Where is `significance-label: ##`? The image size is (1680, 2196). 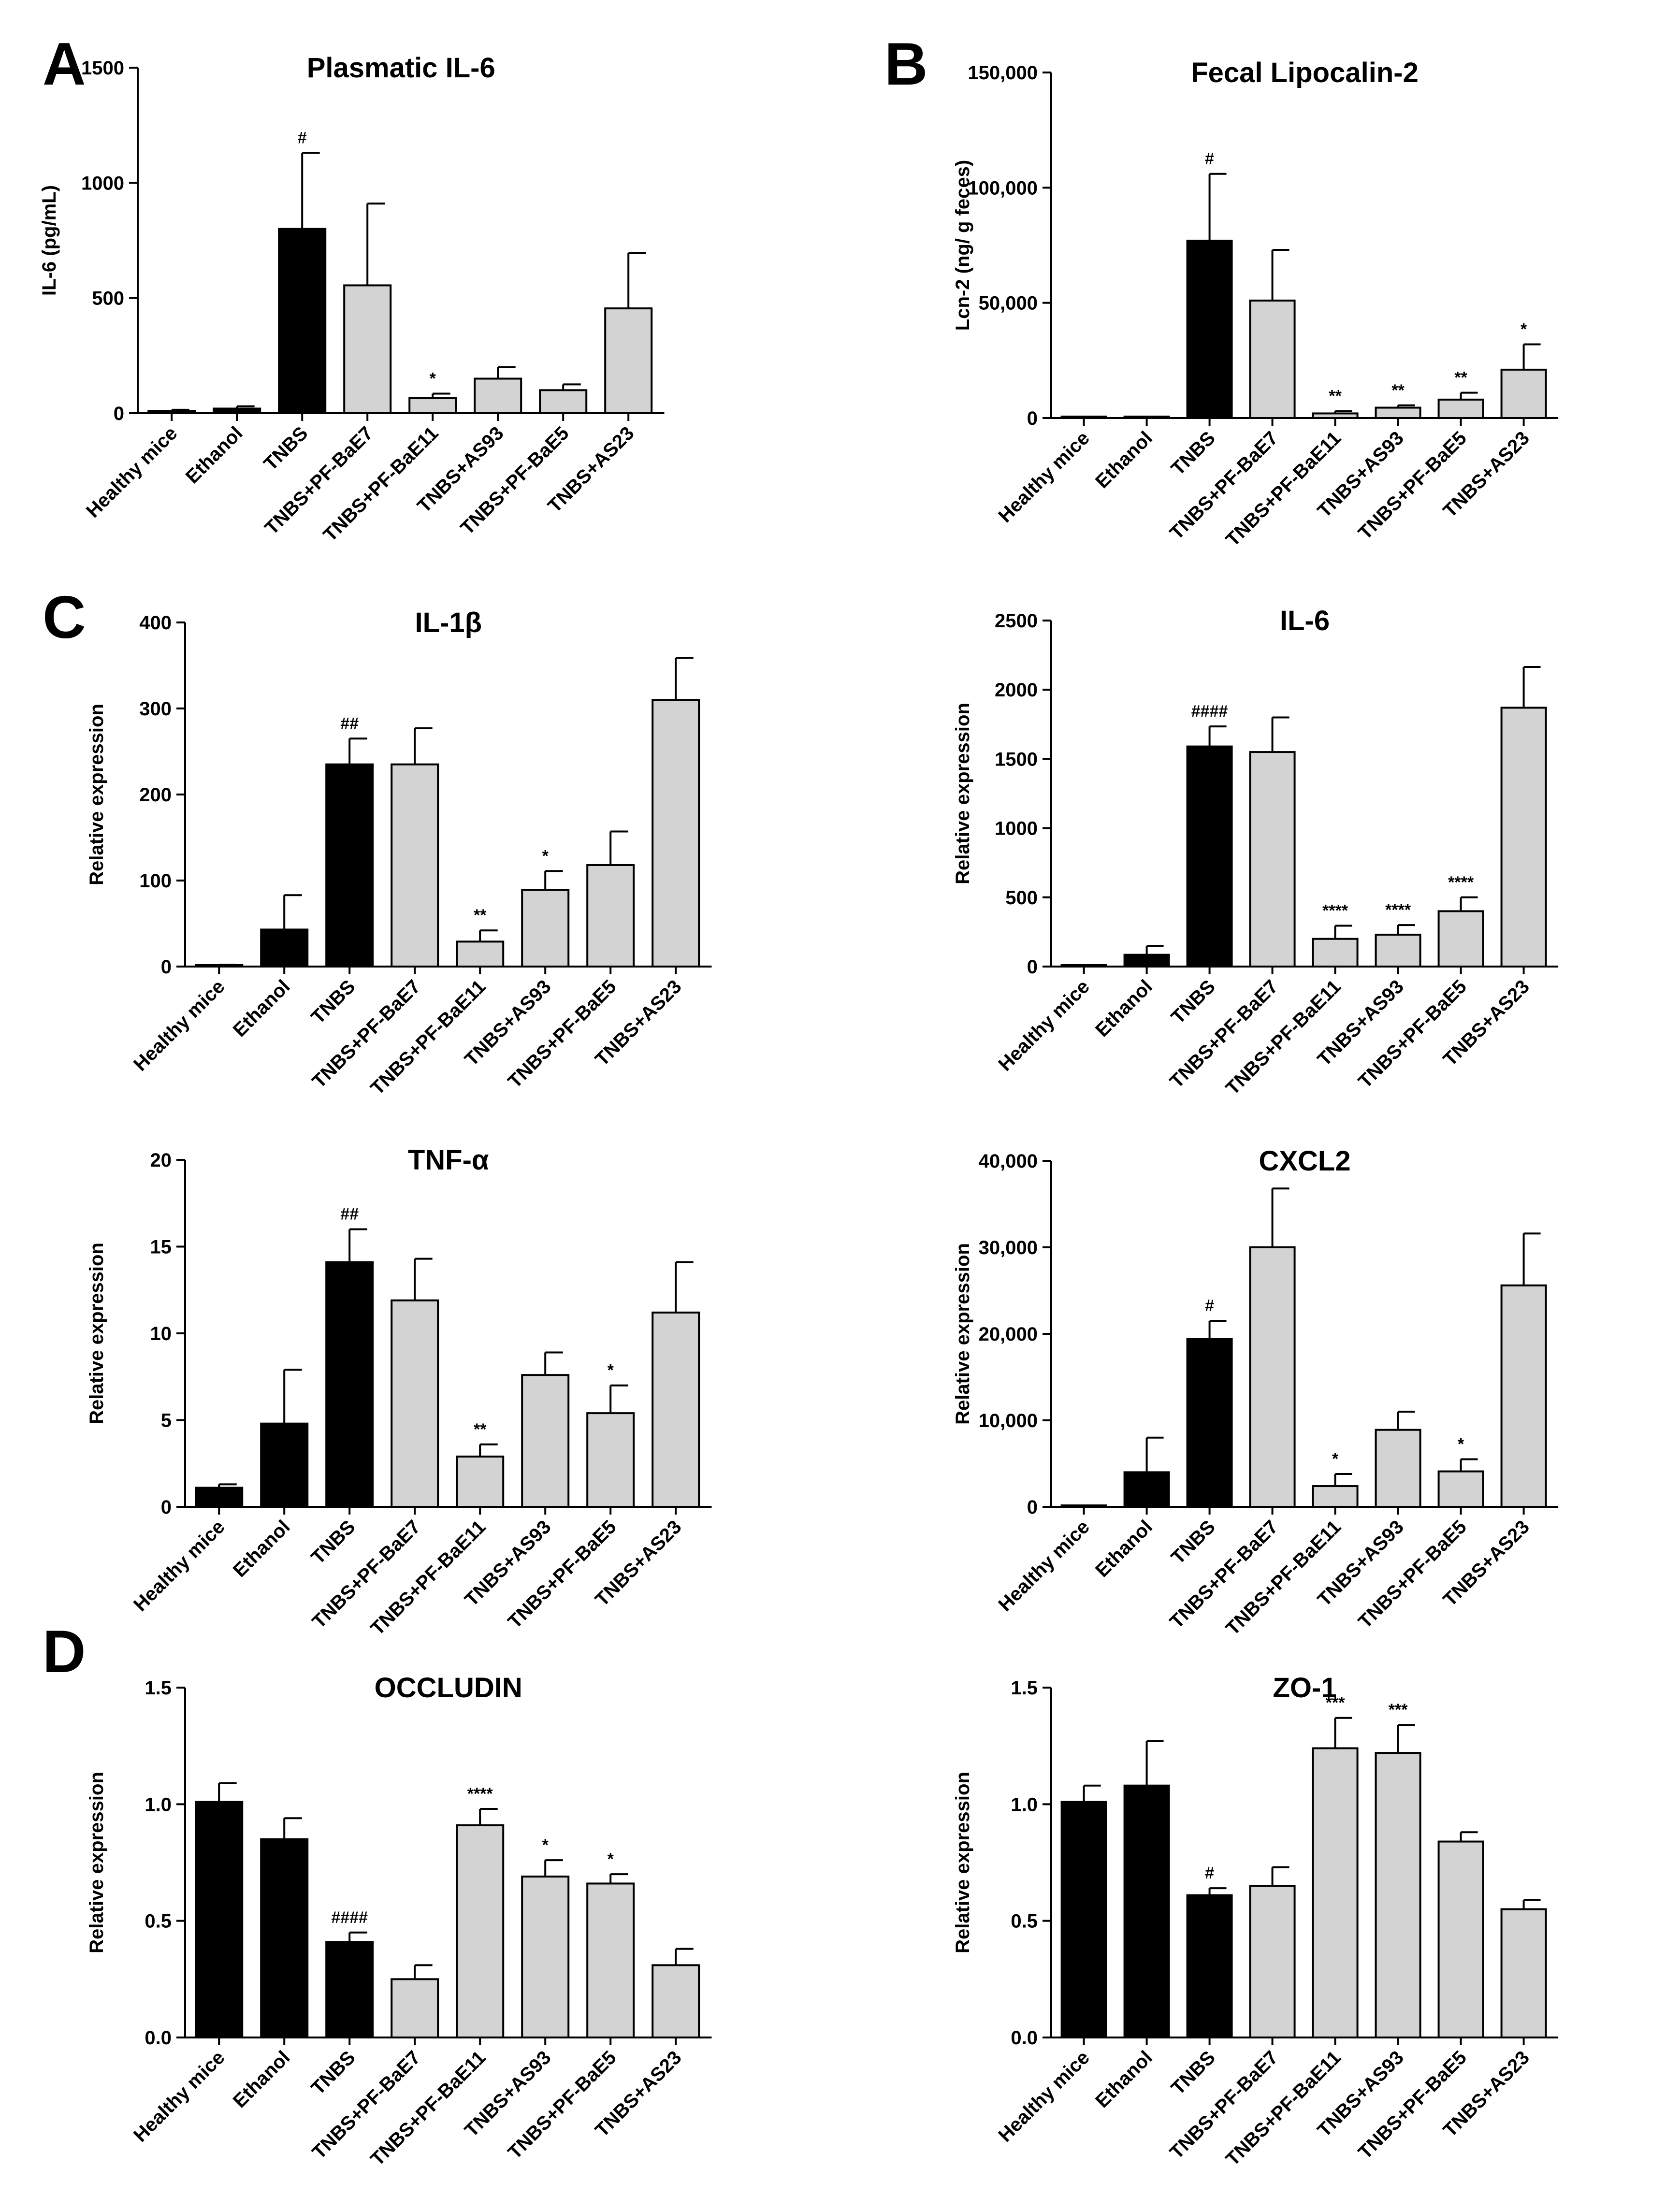
significance-label: ## is located at coordinates (350, 1214).